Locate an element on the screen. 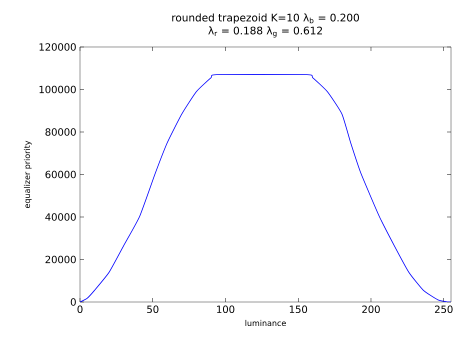  x-tick-label: 50 is located at coordinates (152, 310).